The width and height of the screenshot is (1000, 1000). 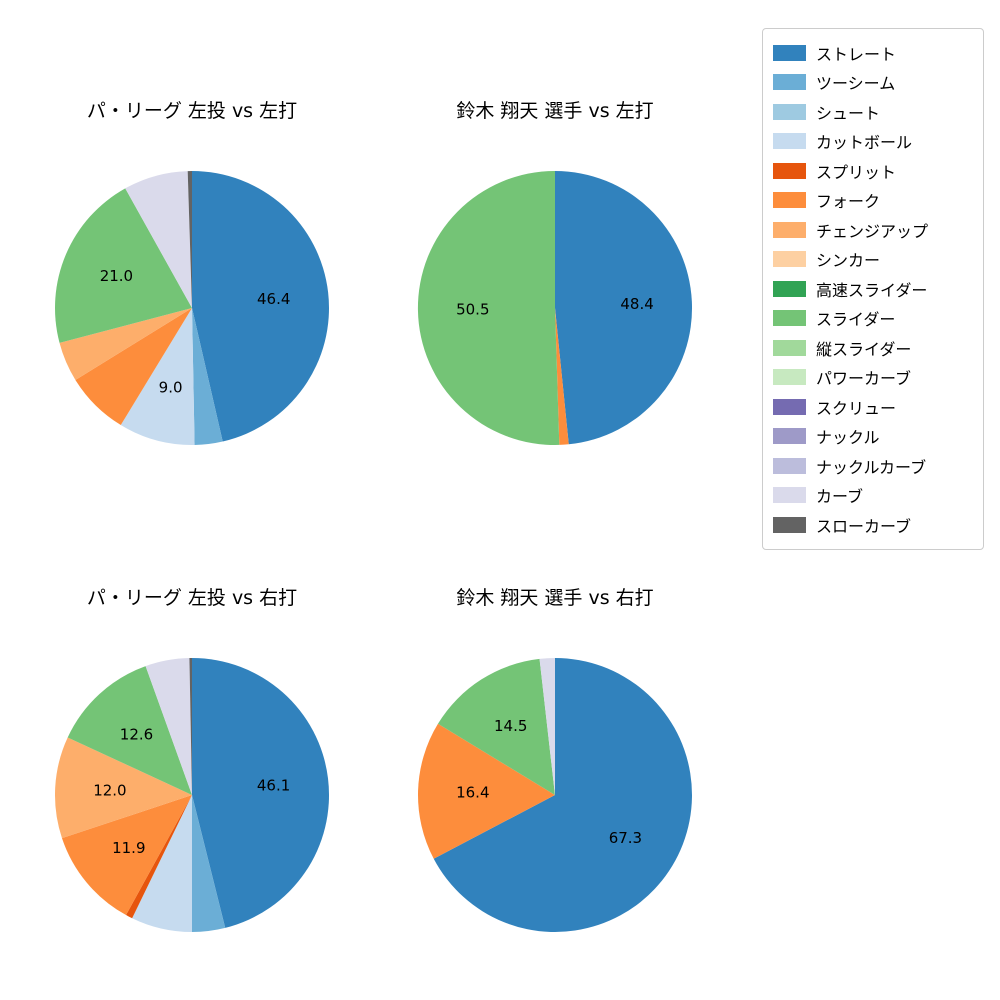 I want to click on legend-label: シンカー, so click(x=848, y=261).